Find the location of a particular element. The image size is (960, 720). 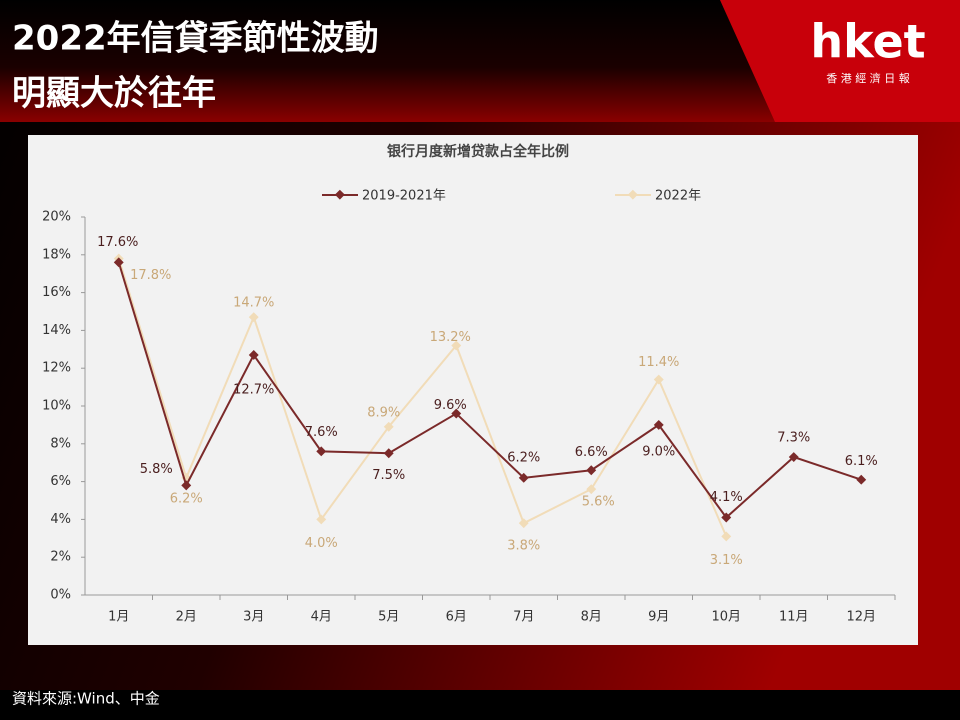

data-label: 5.6% is located at coordinates (598, 502).